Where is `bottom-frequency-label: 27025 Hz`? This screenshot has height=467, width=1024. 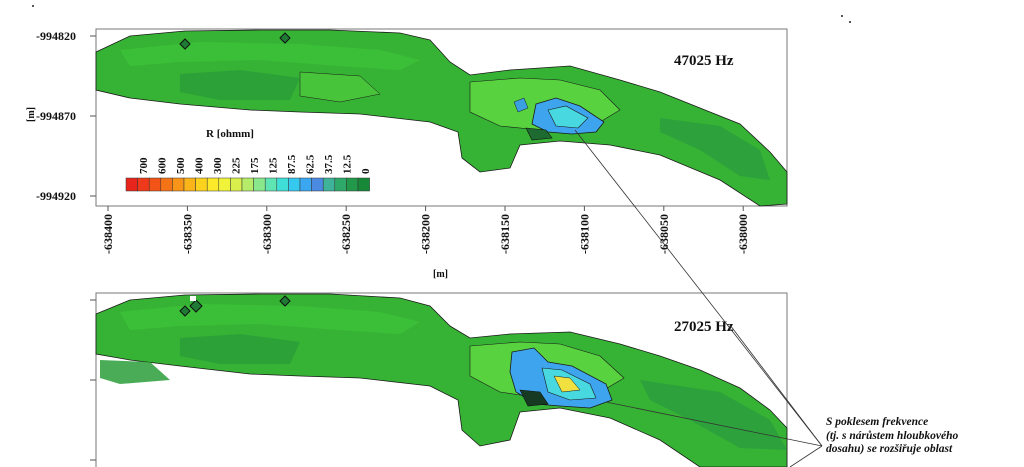
bottom-frequency-label: 27025 Hz is located at coordinates (704, 327).